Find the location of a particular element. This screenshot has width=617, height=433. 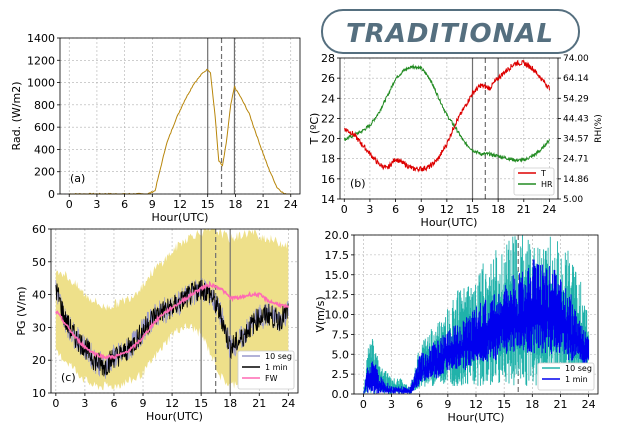

y-tick-label: 5.0 is located at coordinates (341, 354).